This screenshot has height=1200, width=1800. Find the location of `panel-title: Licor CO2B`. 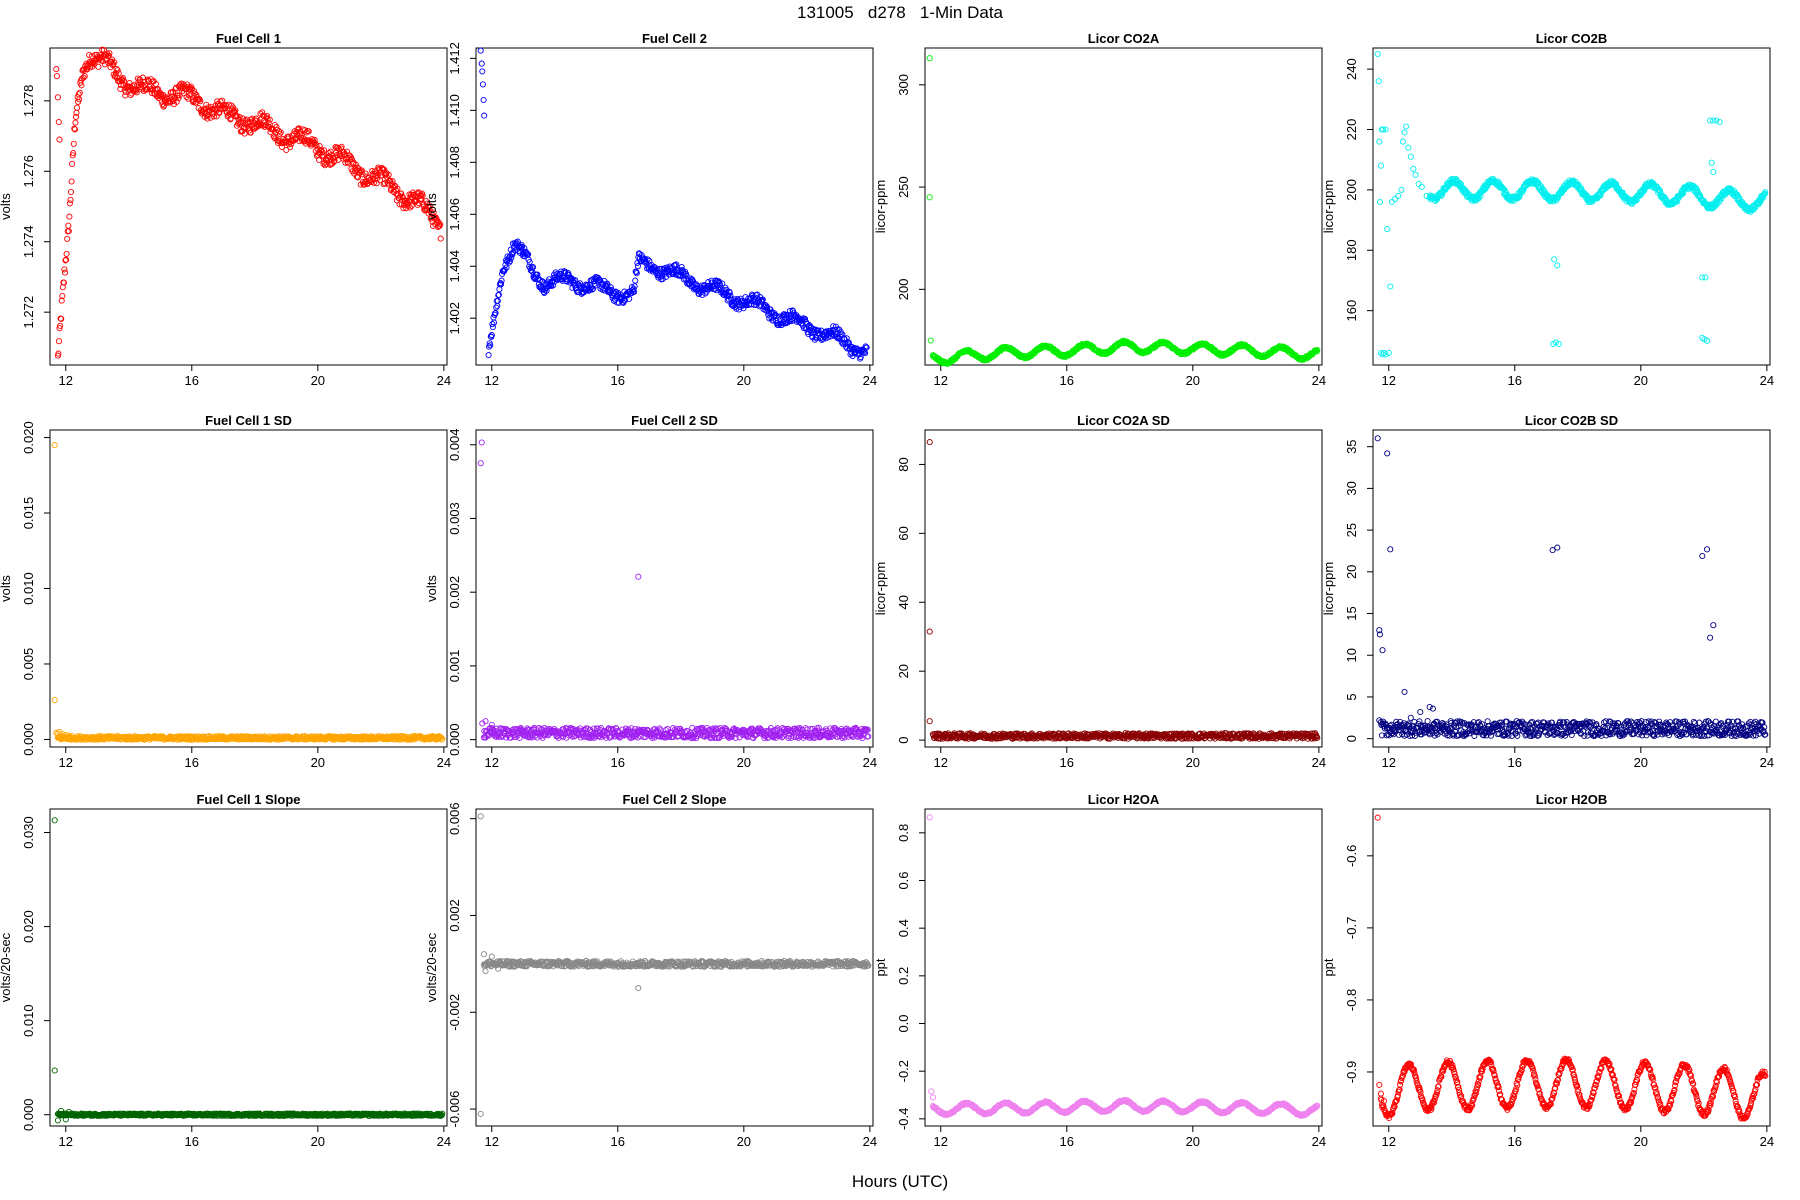

panel-title: Licor CO2B is located at coordinates (1572, 38).